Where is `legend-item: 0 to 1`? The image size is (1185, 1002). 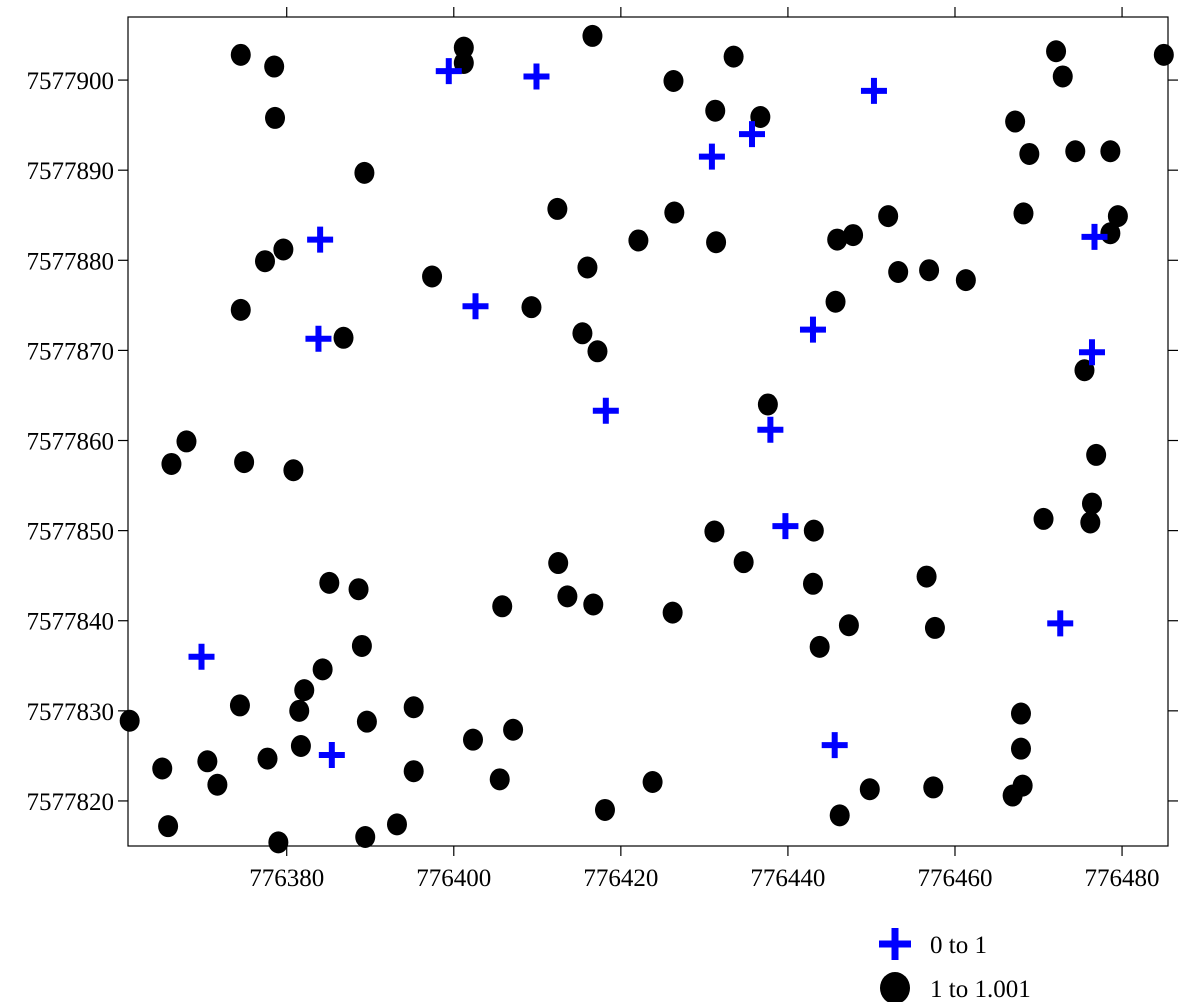
legend-item: 0 to 1 is located at coordinates (933, 944).